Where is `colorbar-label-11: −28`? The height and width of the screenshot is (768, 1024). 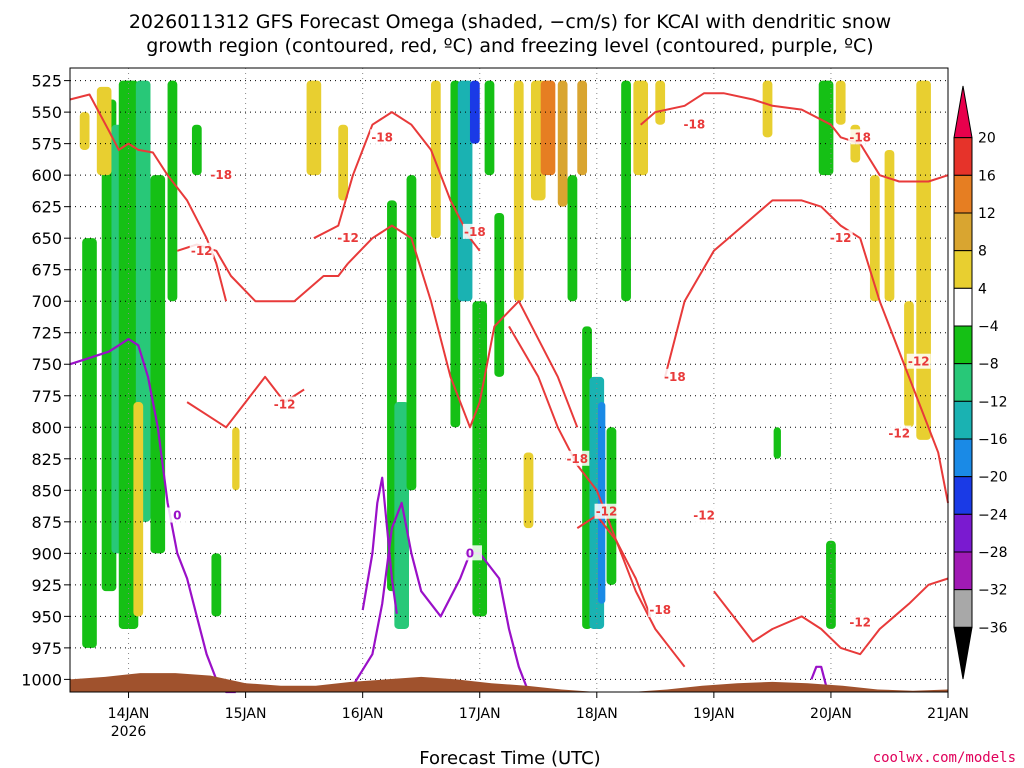
colorbar-label-11: −28 is located at coordinates (993, 553).